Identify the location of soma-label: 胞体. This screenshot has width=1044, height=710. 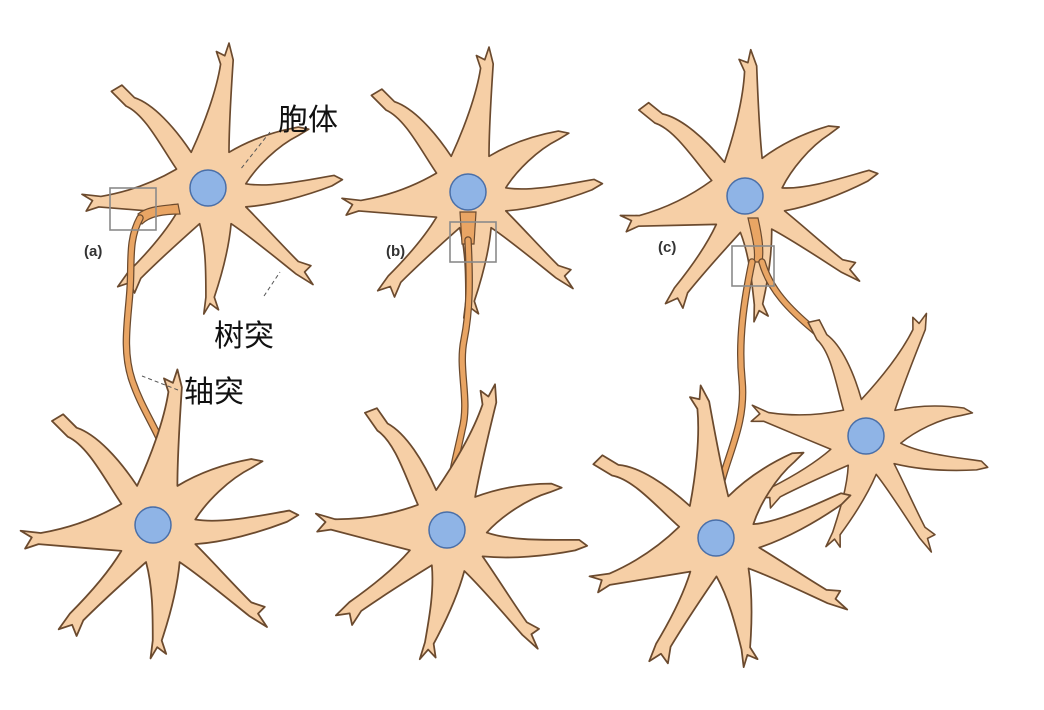
(308, 120).